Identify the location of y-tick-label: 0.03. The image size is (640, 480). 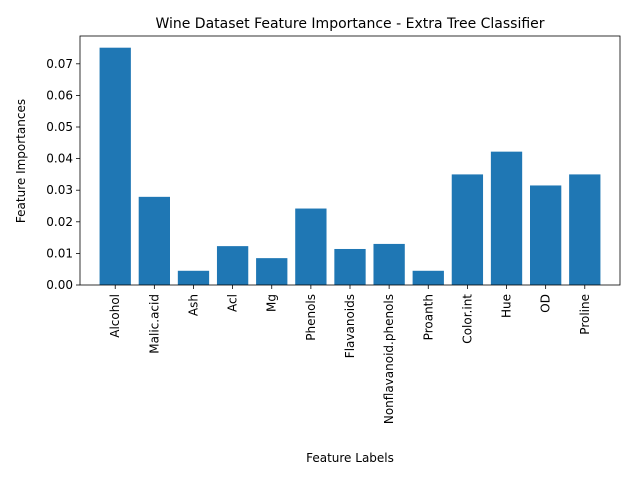
(59, 190).